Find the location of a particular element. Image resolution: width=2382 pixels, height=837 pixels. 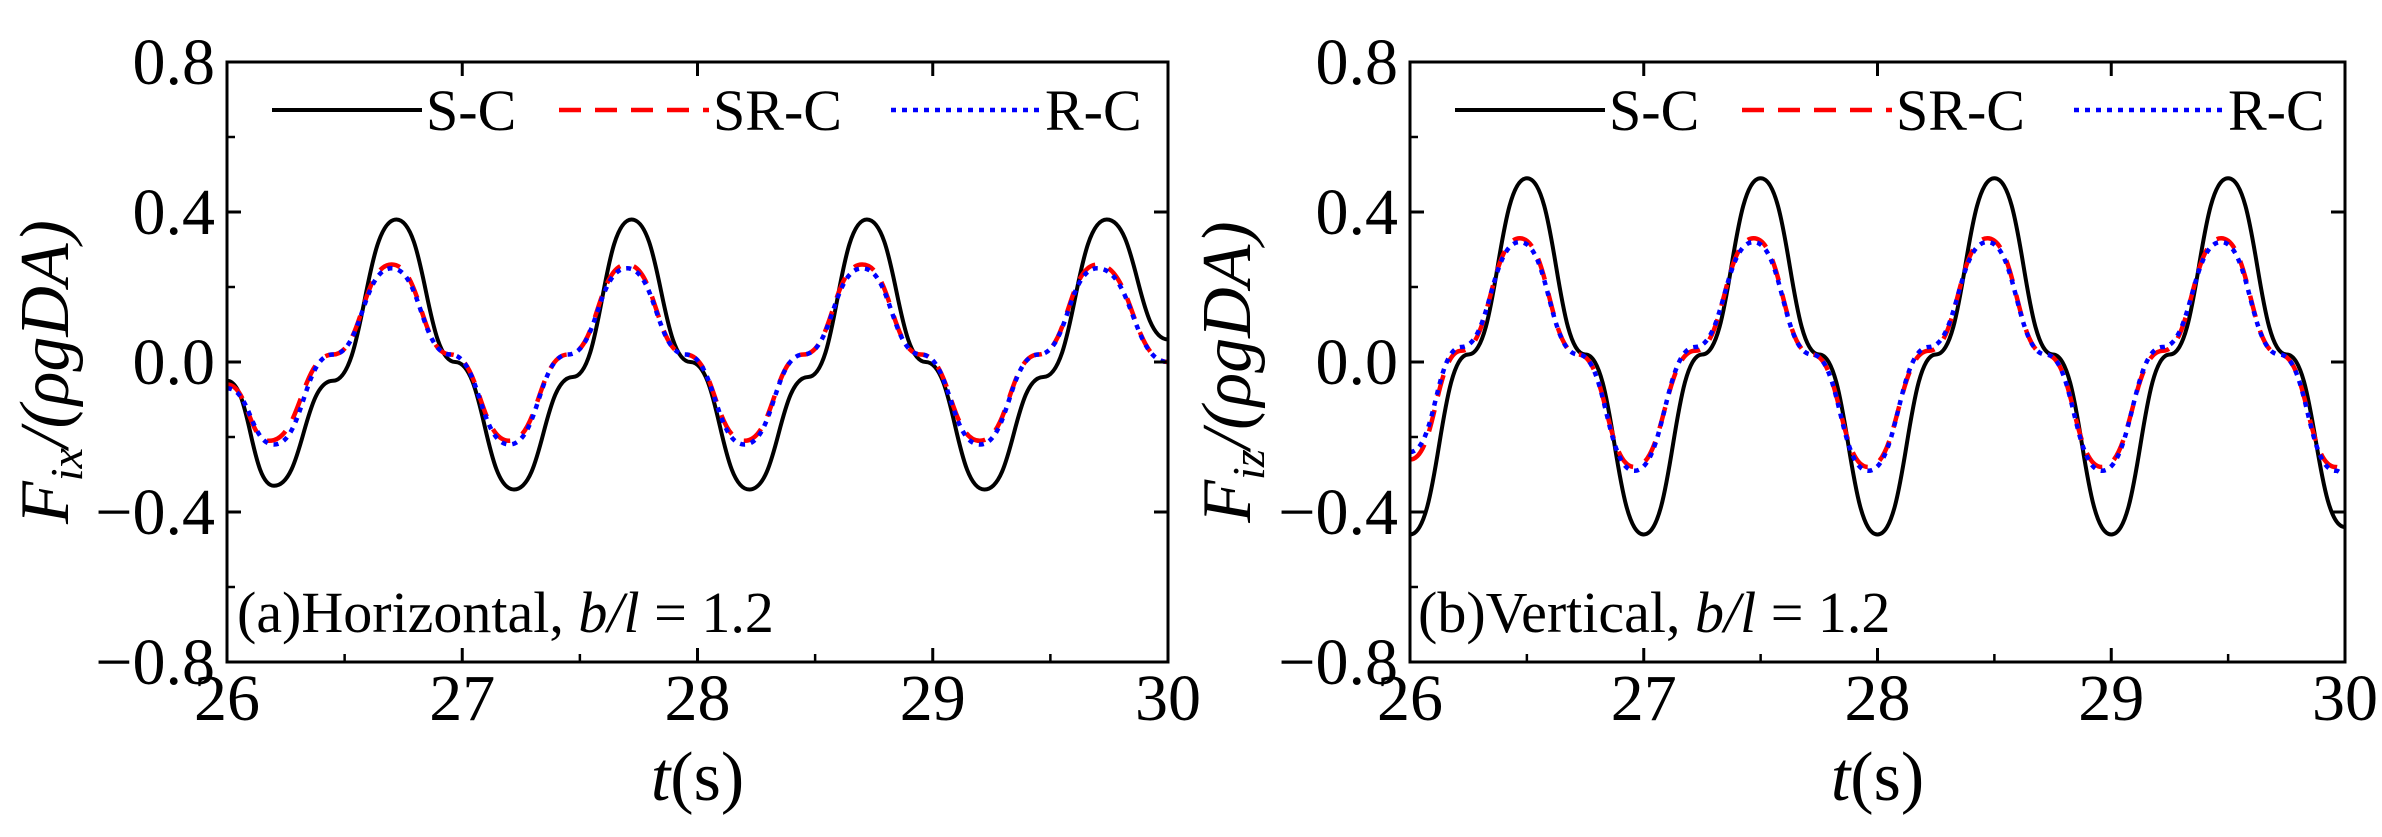

y-axis-label: Fix/(ρgDA) is located at coordinates (49, 372).